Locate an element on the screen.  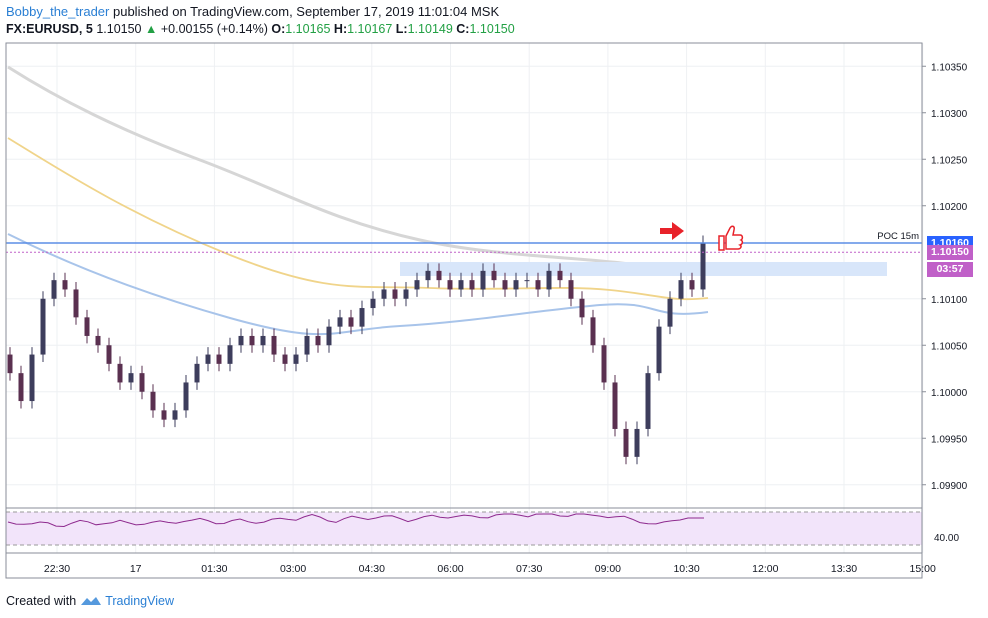
tradingview-logo-icon is located at coordinates (91, 601).